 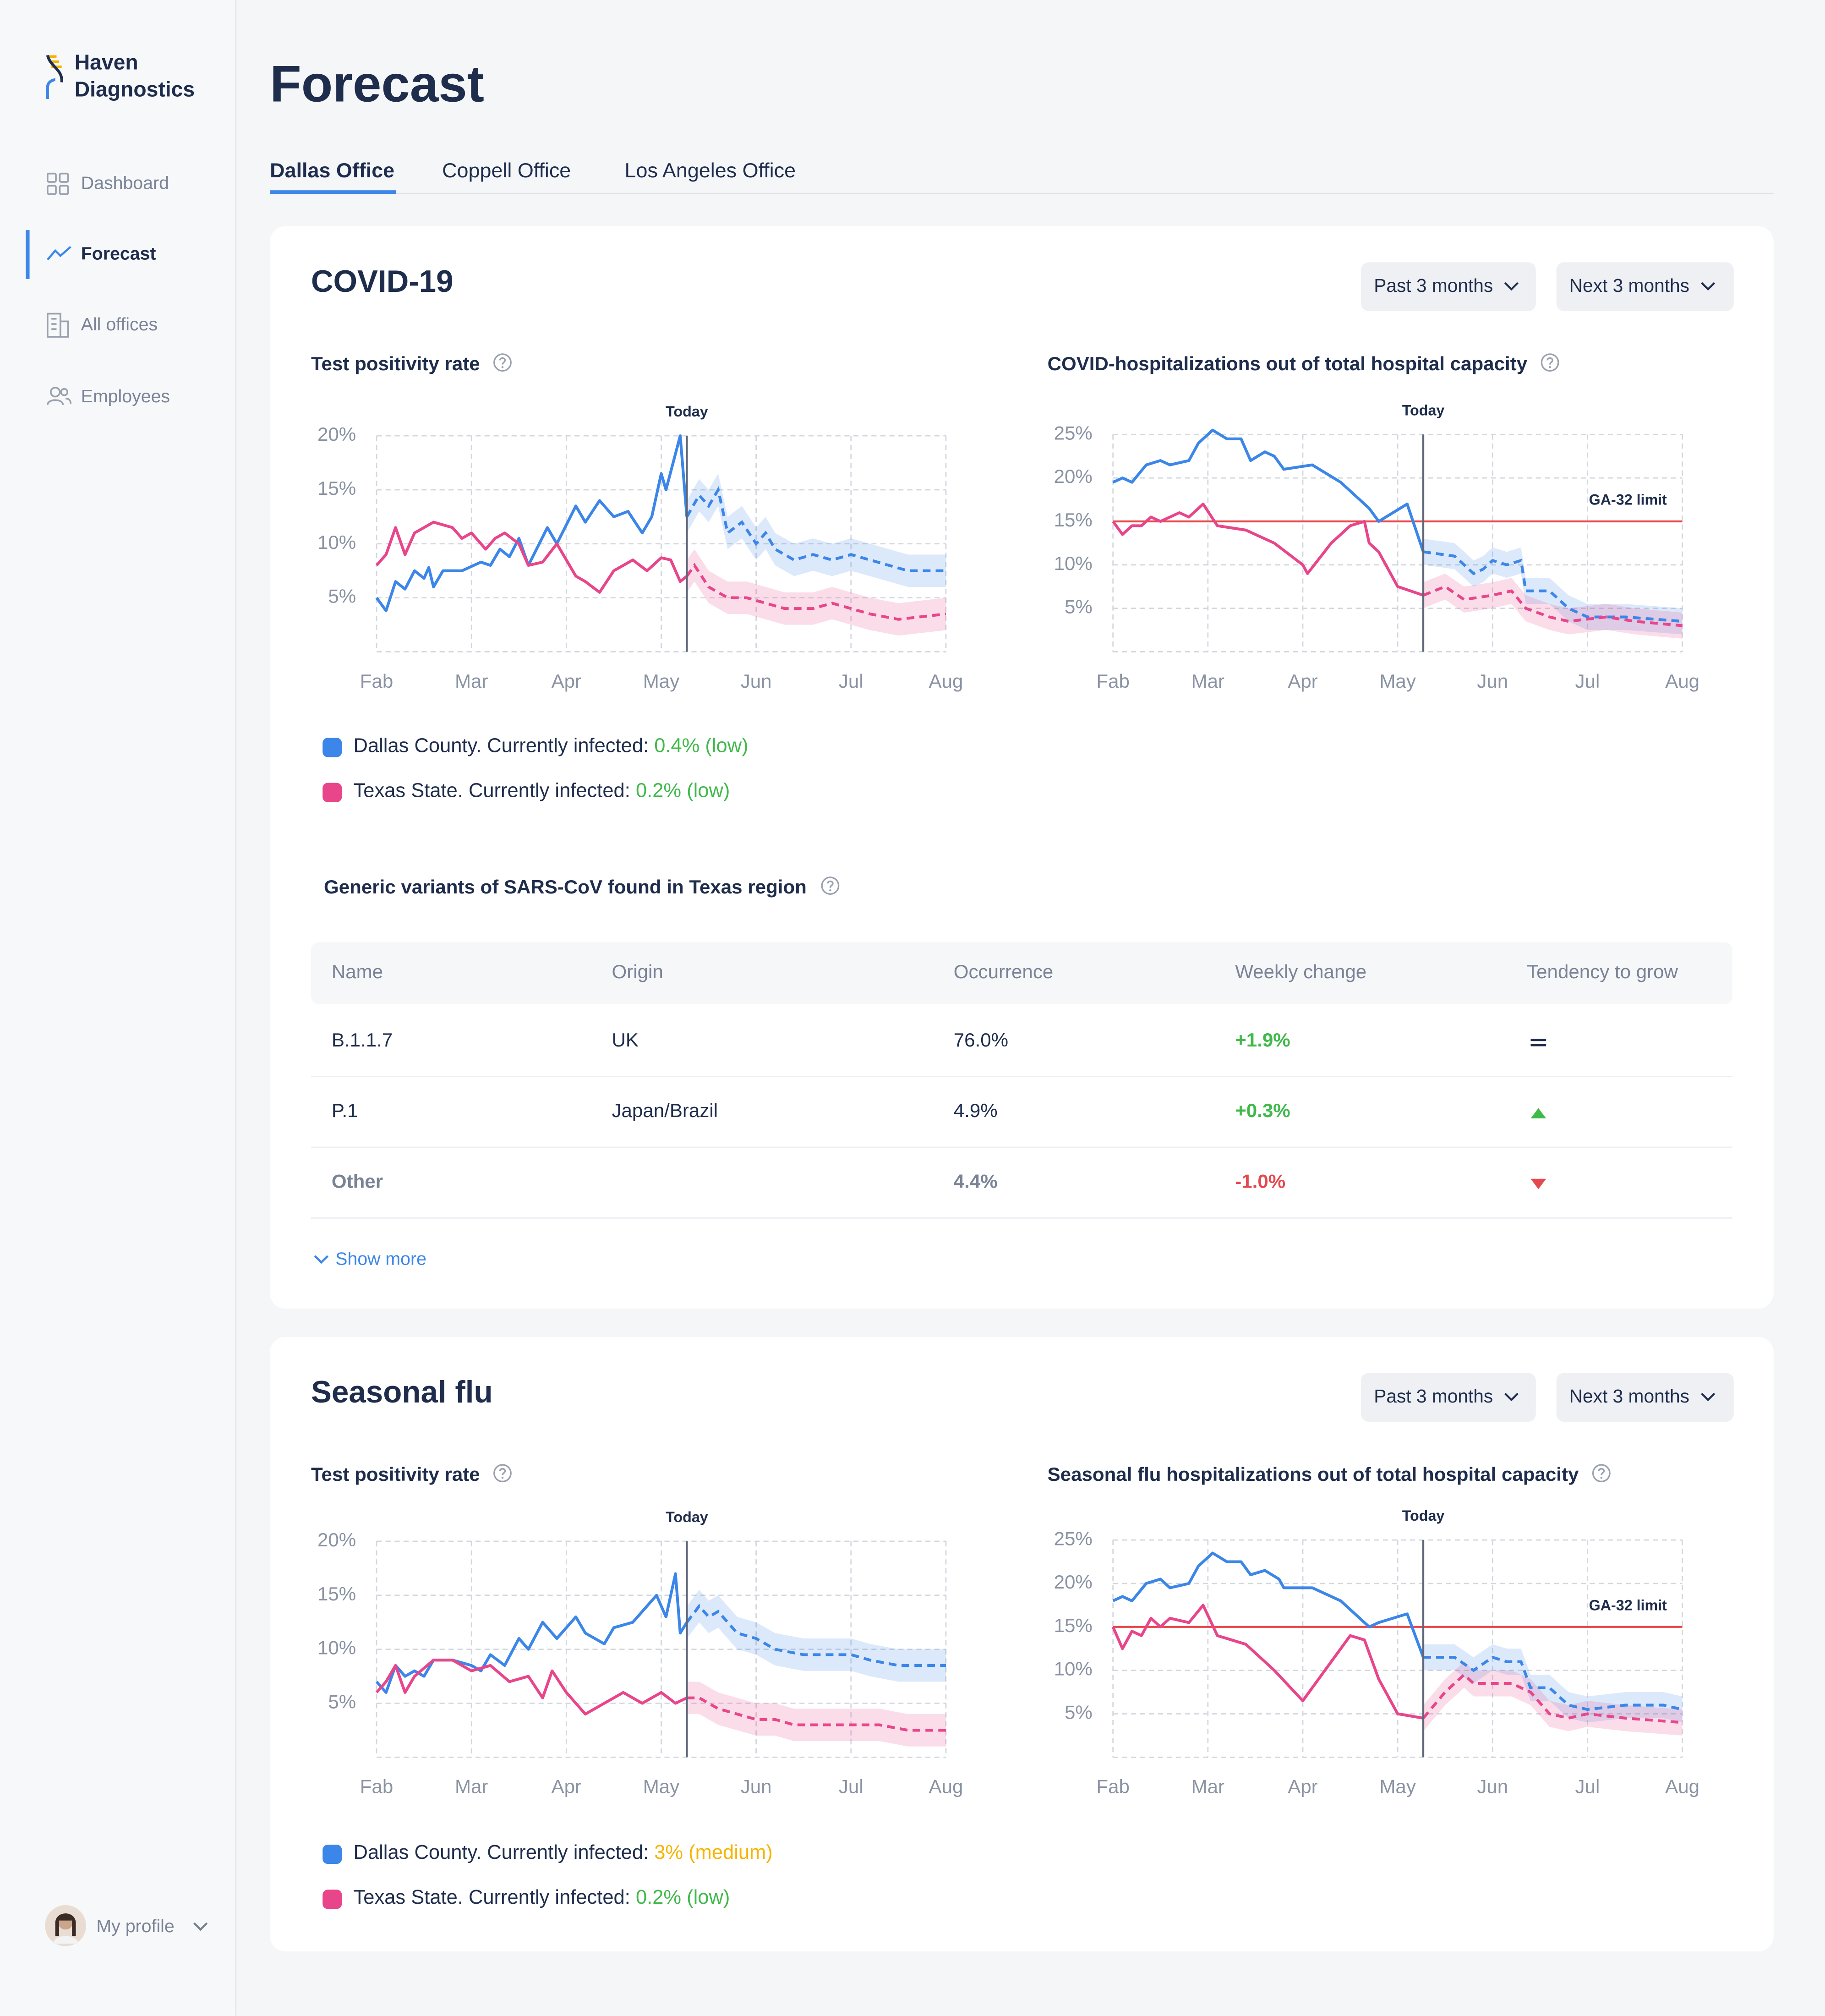 What do you see at coordinates (506, 171) in the screenshot?
I see `tab: Coppell Office` at bounding box center [506, 171].